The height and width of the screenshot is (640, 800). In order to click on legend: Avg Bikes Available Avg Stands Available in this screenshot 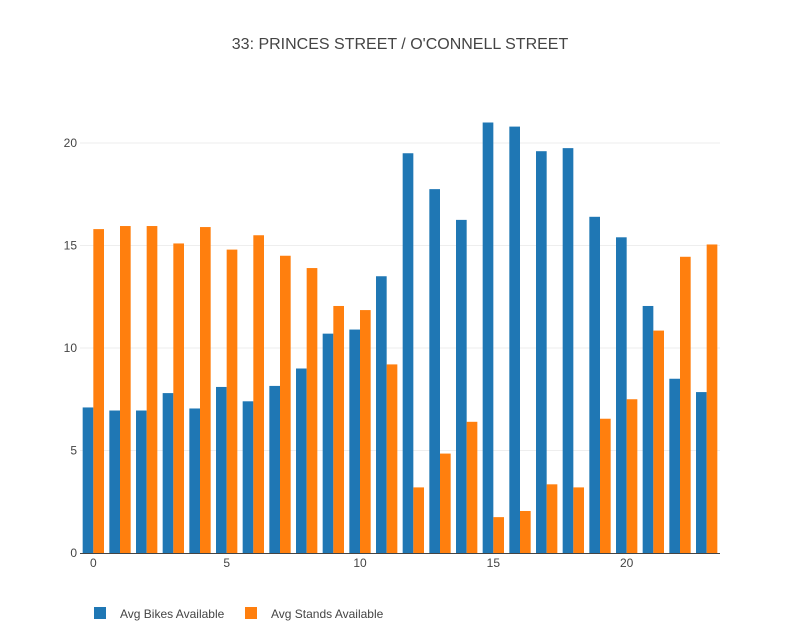, I will do `click(239, 614)`.